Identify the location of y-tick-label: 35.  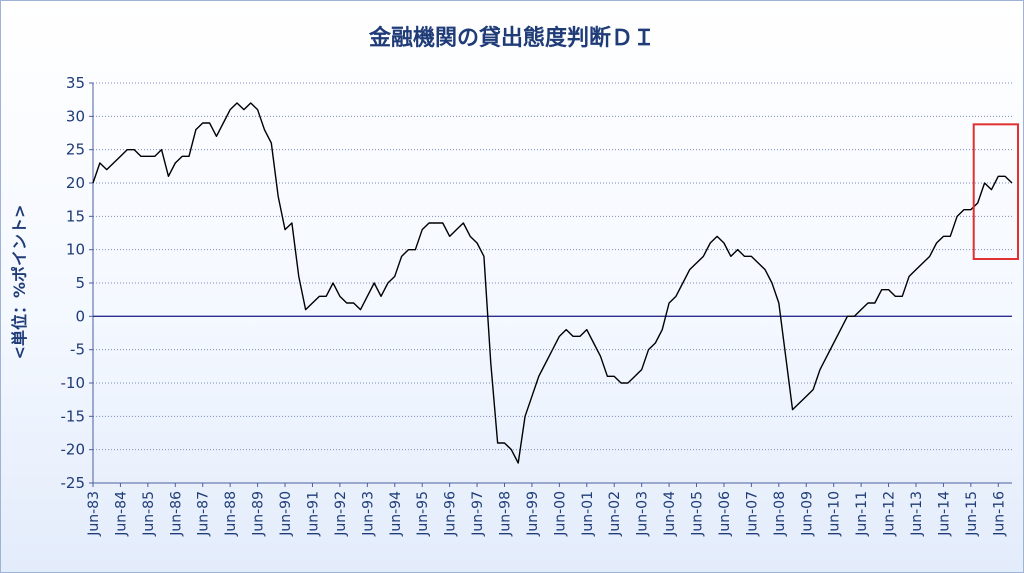
(75, 83).